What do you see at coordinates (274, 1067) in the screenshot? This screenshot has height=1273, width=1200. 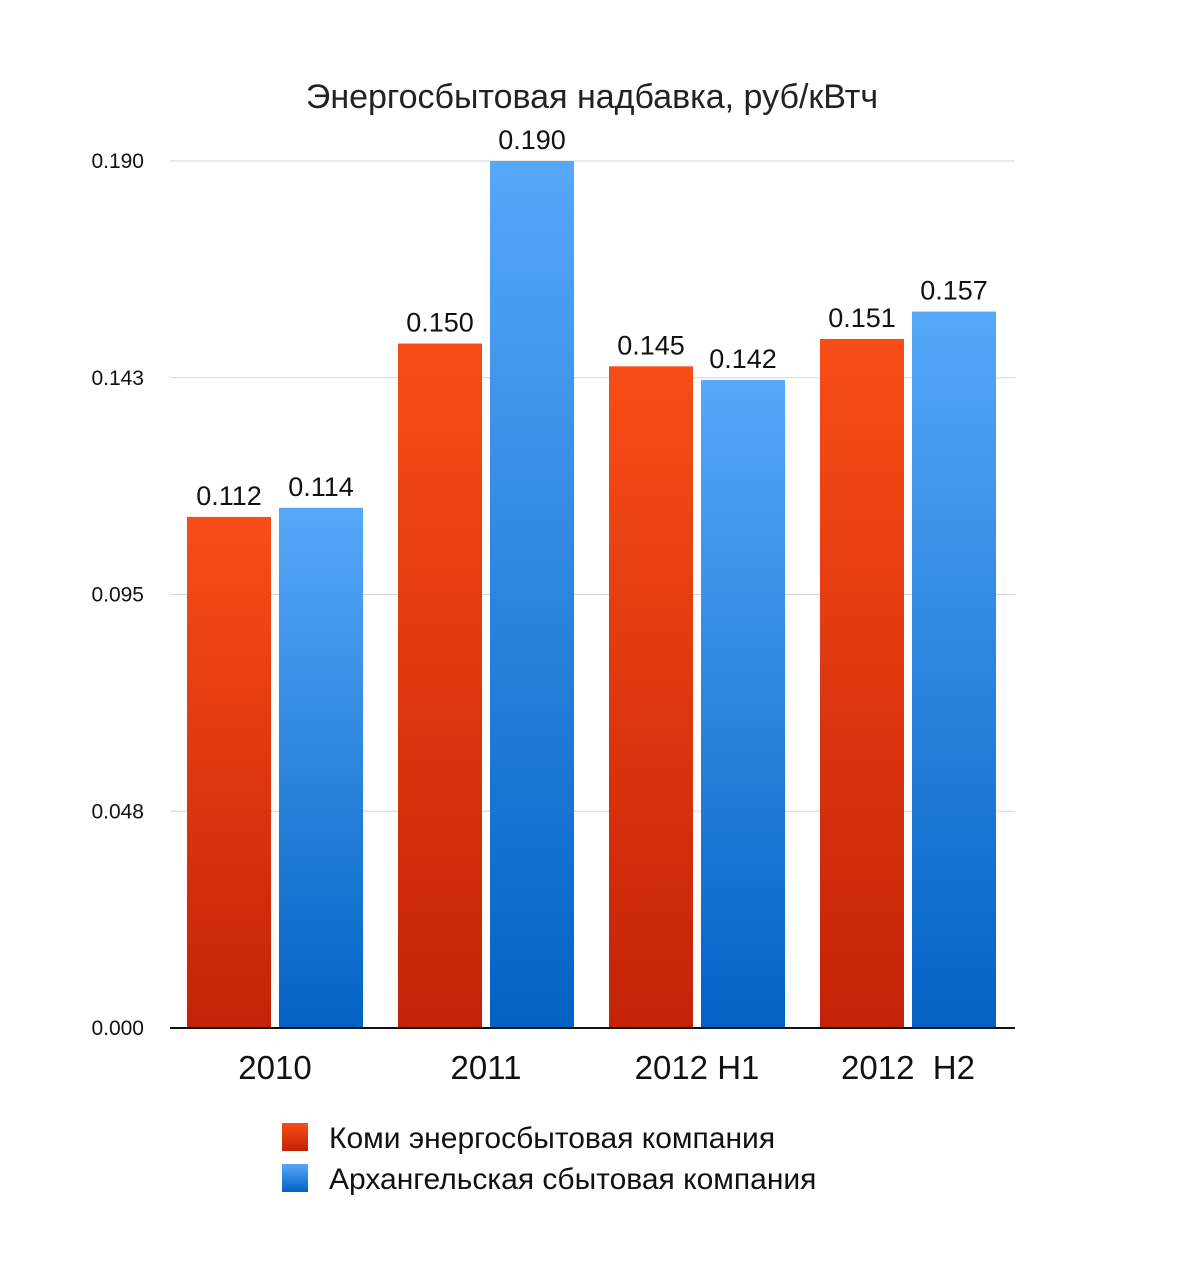 I see `x-tick-label: 2010` at bounding box center [274, 1067].